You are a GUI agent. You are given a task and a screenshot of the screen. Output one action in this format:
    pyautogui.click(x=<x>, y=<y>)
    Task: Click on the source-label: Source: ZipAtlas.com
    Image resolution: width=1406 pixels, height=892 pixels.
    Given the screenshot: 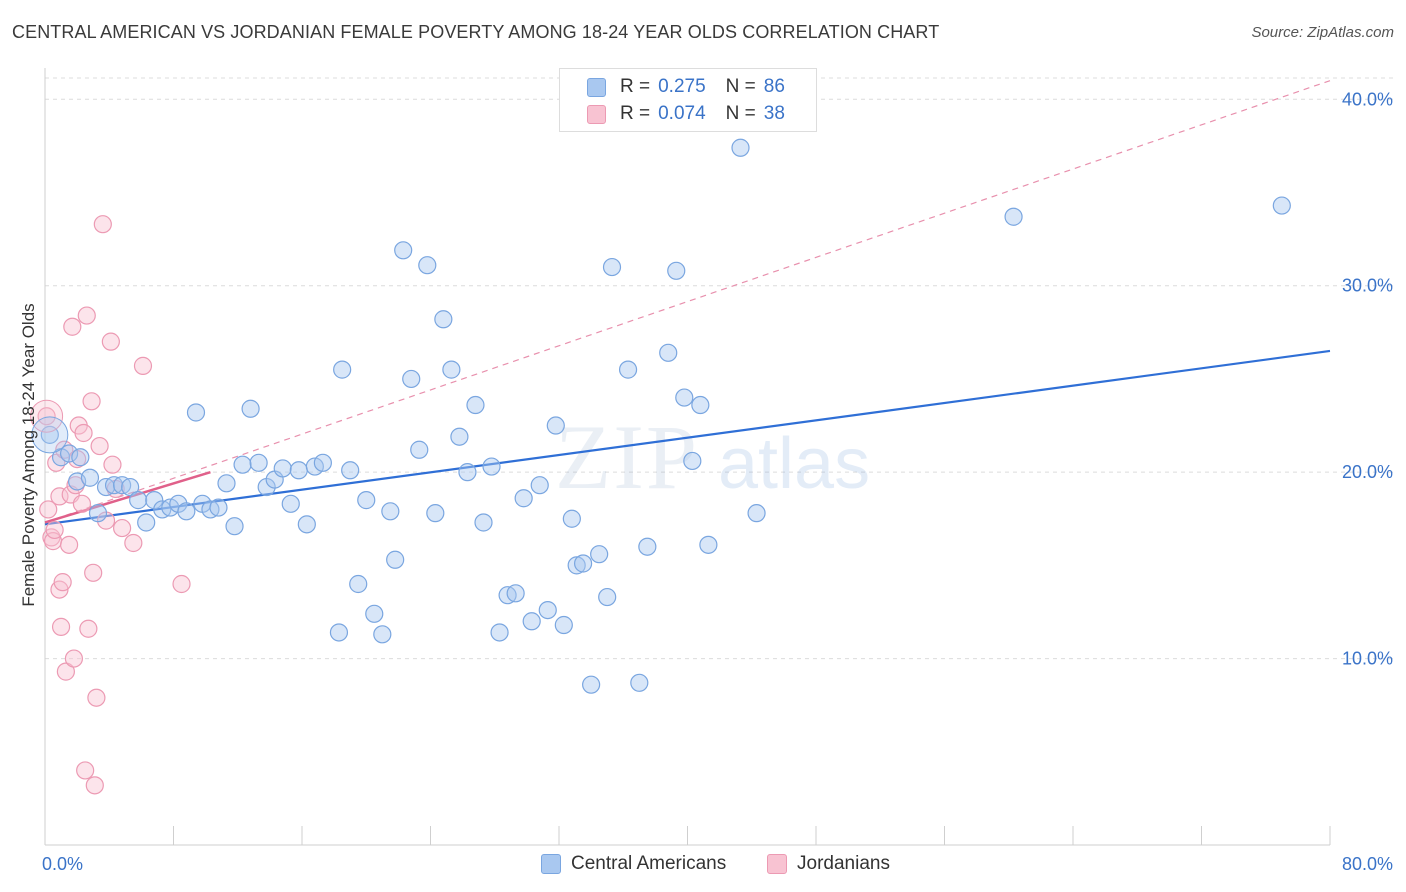 What is the action you would take?
    pyautogui.click(x=1322, y=32)
    